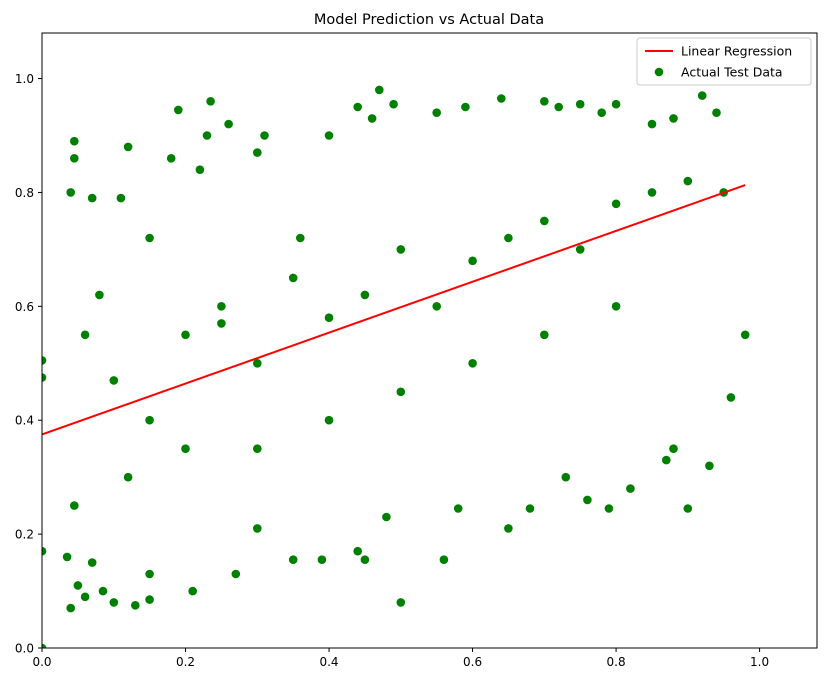  I want to click on y-axis-ticks: 0.0 0.2 0.4 0.6 0.8 1.0, so click(28, 364).